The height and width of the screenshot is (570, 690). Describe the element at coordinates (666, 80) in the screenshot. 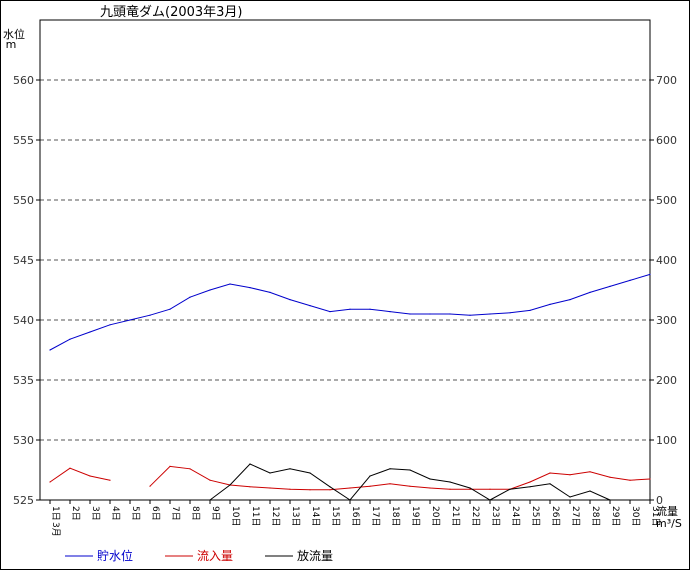

I see `right-tick-label: 700` at that location.